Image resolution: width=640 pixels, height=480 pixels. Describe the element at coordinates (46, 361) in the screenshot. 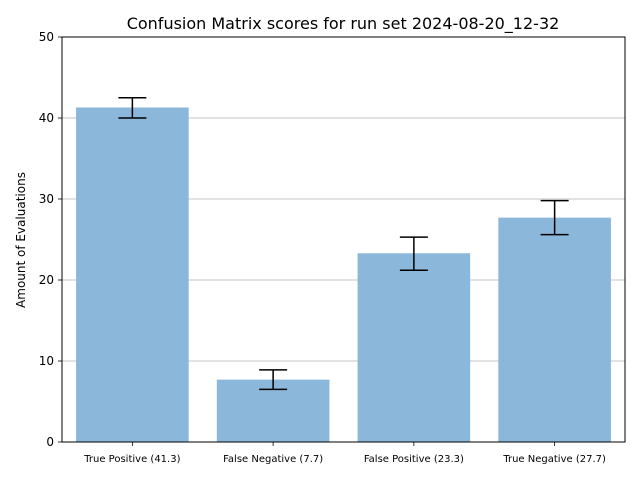

I see `y-tick-label: 10` at that location.